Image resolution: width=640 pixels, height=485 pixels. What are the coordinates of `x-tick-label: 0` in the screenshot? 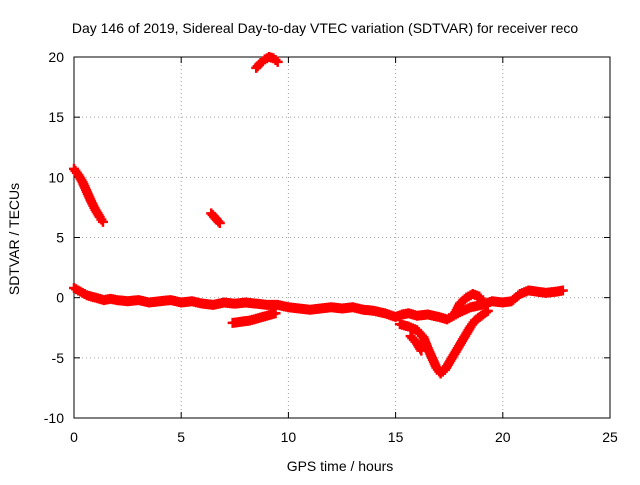 It's located at (74, 437).